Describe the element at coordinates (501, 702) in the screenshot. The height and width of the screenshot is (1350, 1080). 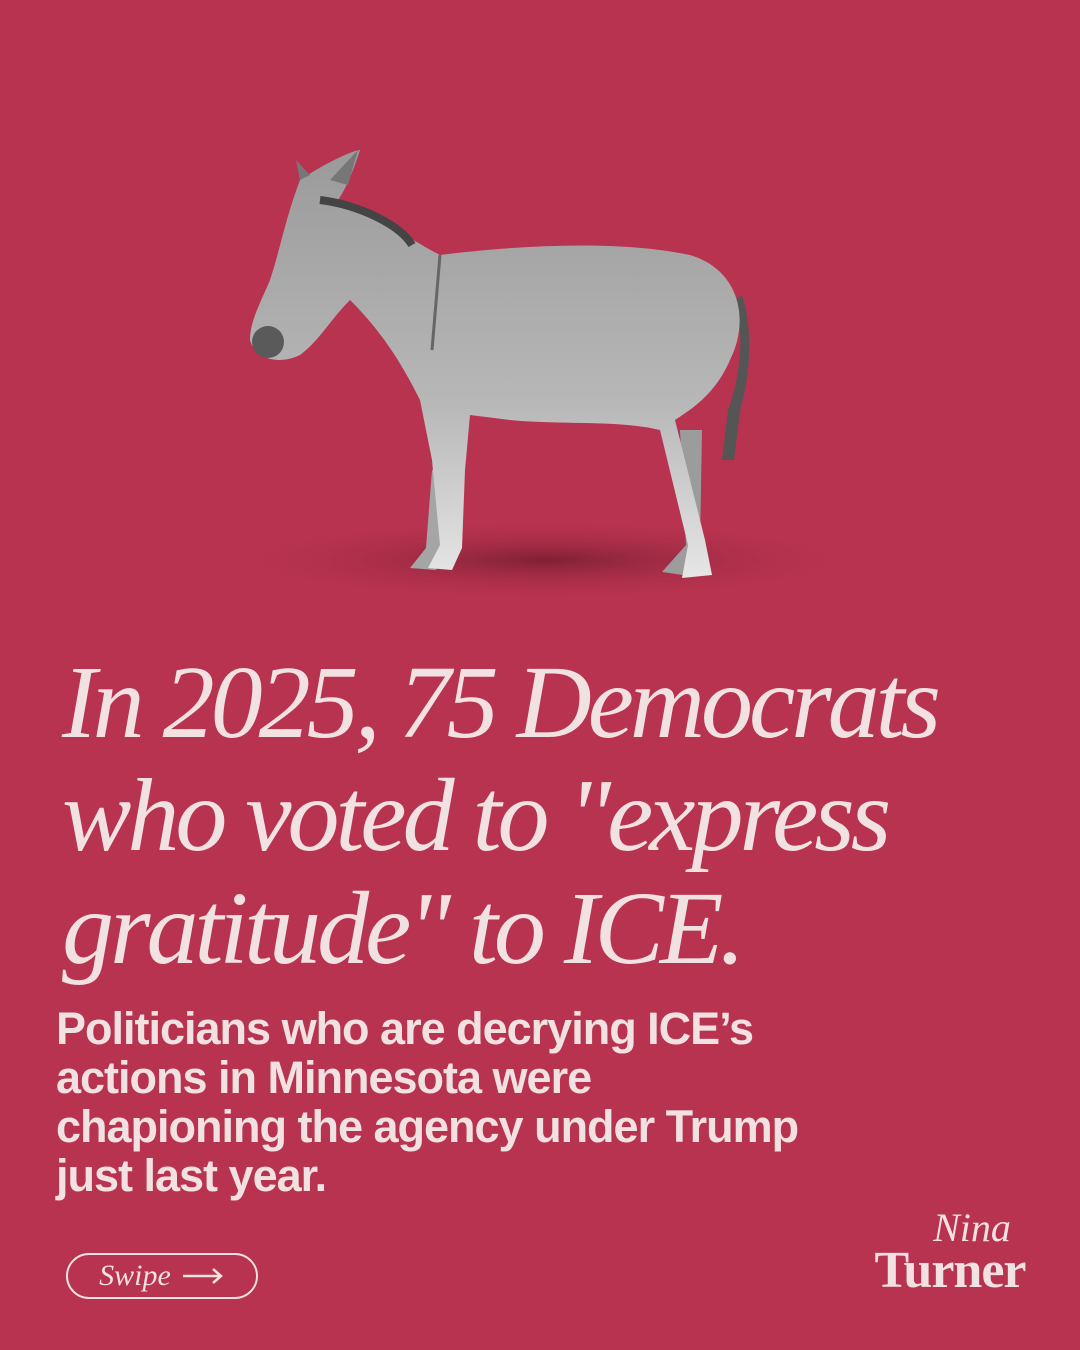
I see `headline-line: In 2025, 75 Democrats` at that location.